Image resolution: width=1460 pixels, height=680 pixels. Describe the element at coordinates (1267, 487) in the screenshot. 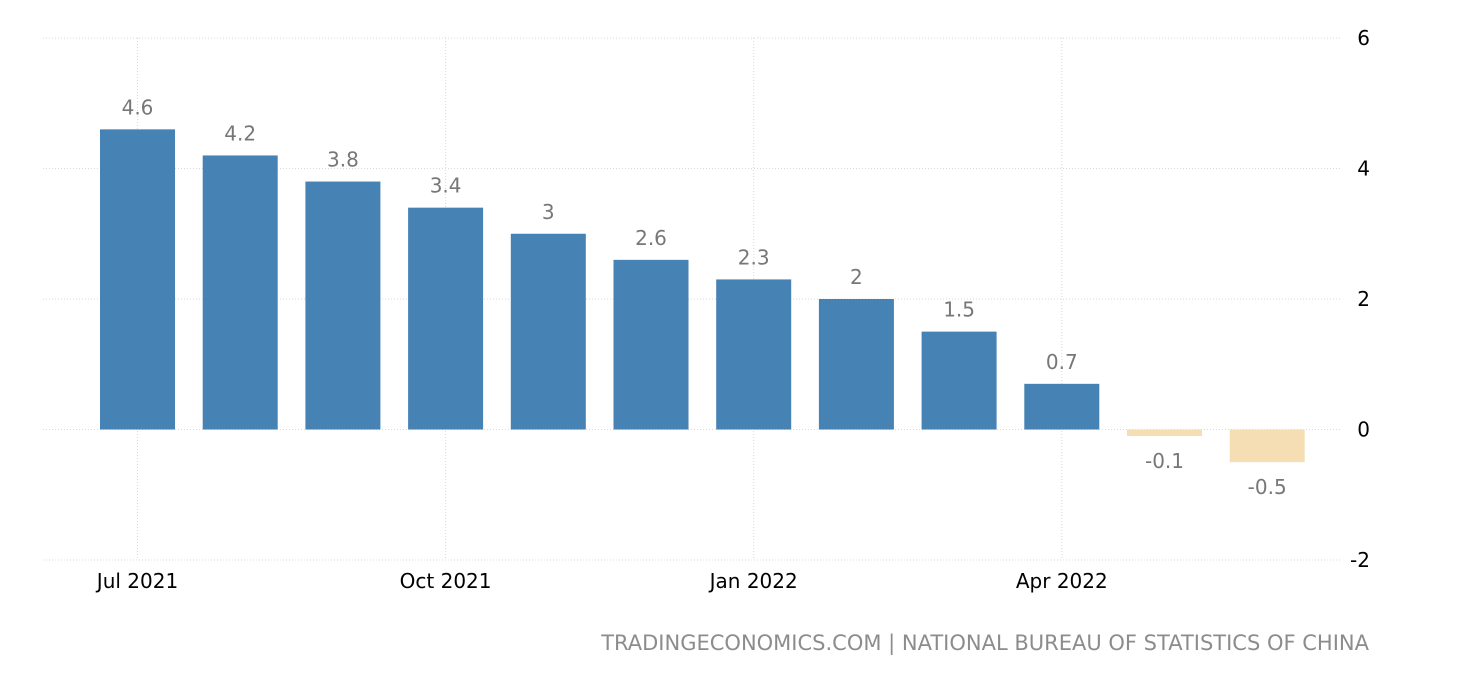

I see `data-label: -0.5` at that location.